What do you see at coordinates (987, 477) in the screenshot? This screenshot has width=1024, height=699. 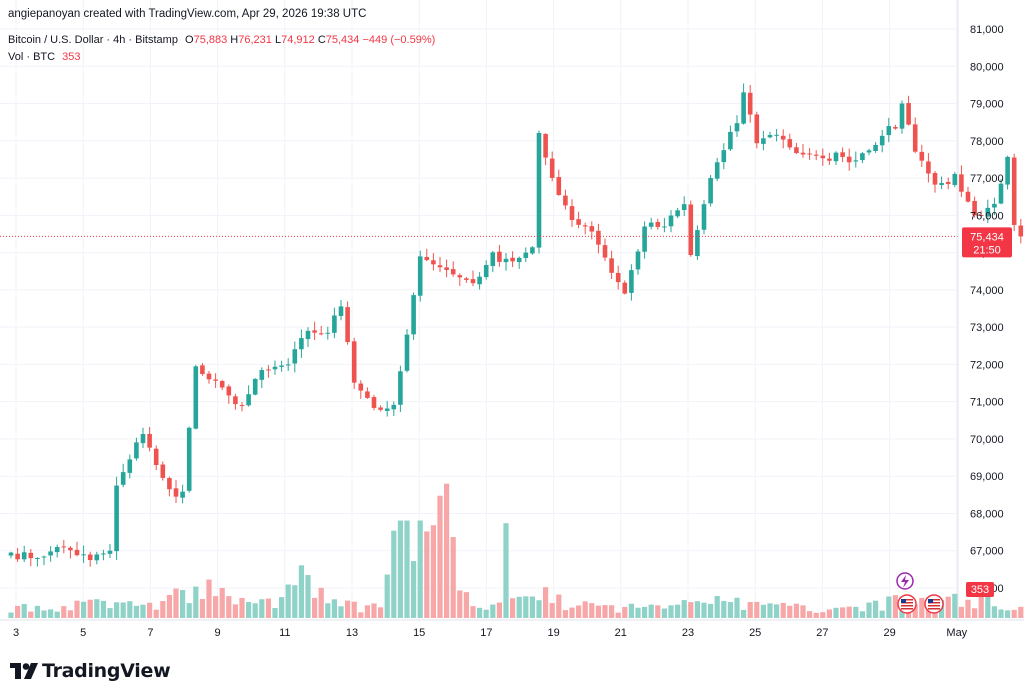 I see `y-tick-label: 69,000` at bounding box center [987, 477].